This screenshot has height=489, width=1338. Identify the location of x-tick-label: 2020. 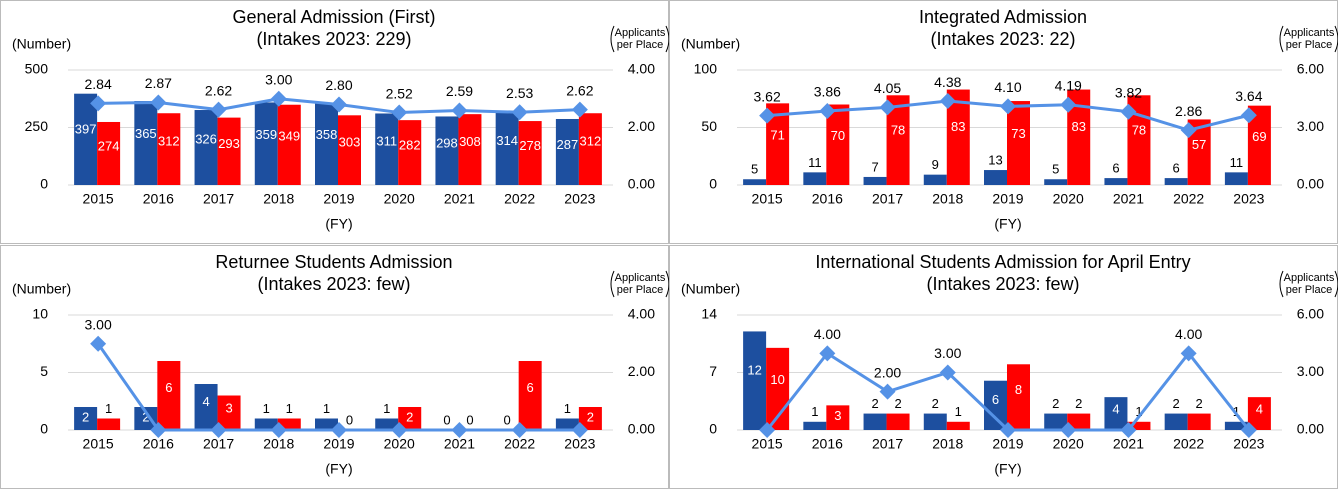
(399, 444).